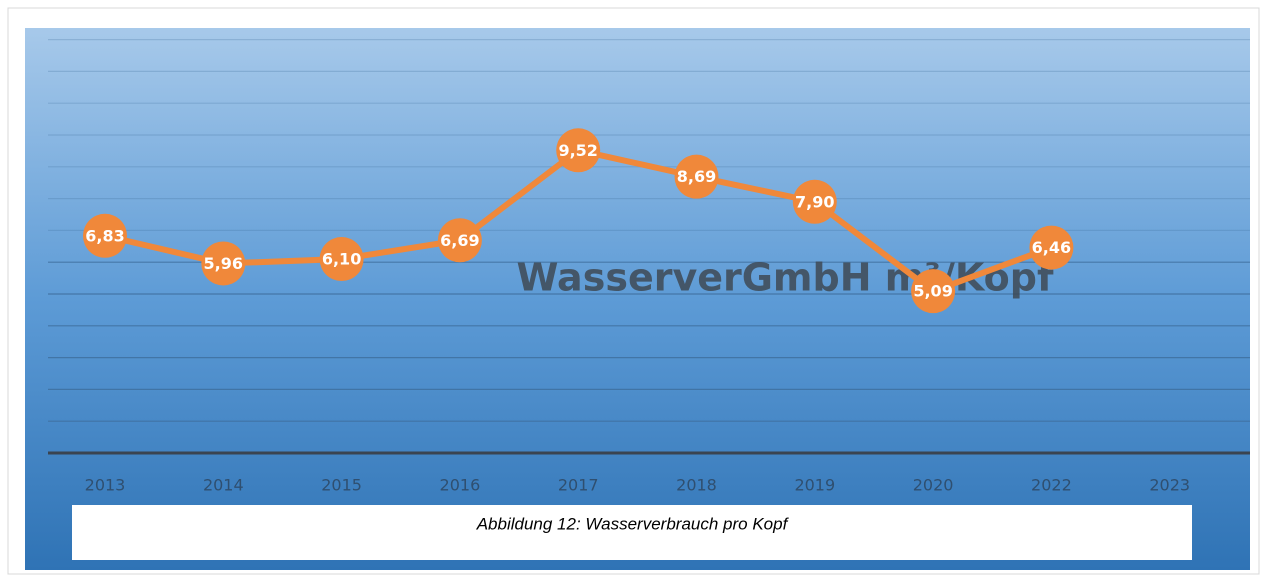 This screenshot has height=581, width=1267. What do you see at coordinates (814, 485) in the screenshot?
I see `x-tick-label: 2019` at bounding box center [814, 485].